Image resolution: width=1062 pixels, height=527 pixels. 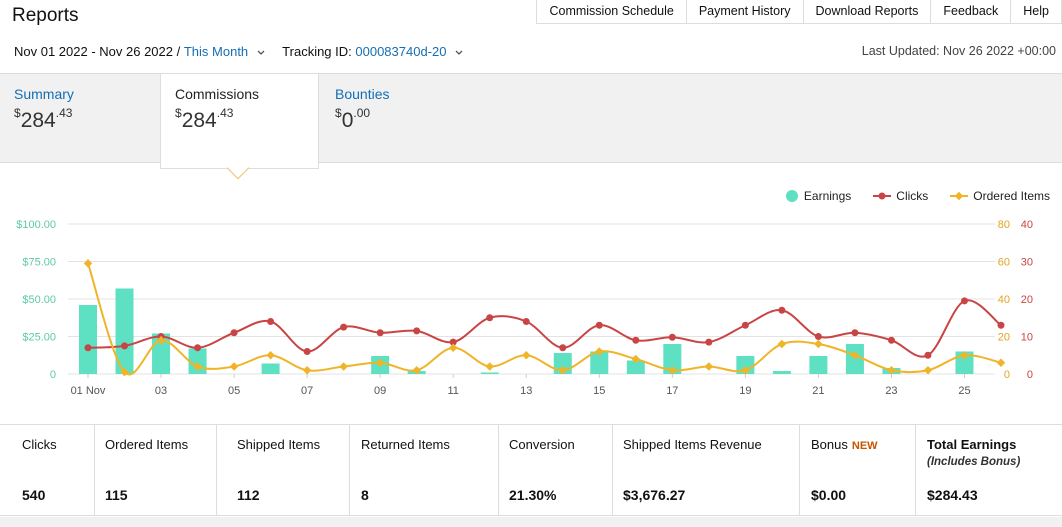 I want to click on stat-ordered-items: Ordered Items 115, so click(x=156, y=470).